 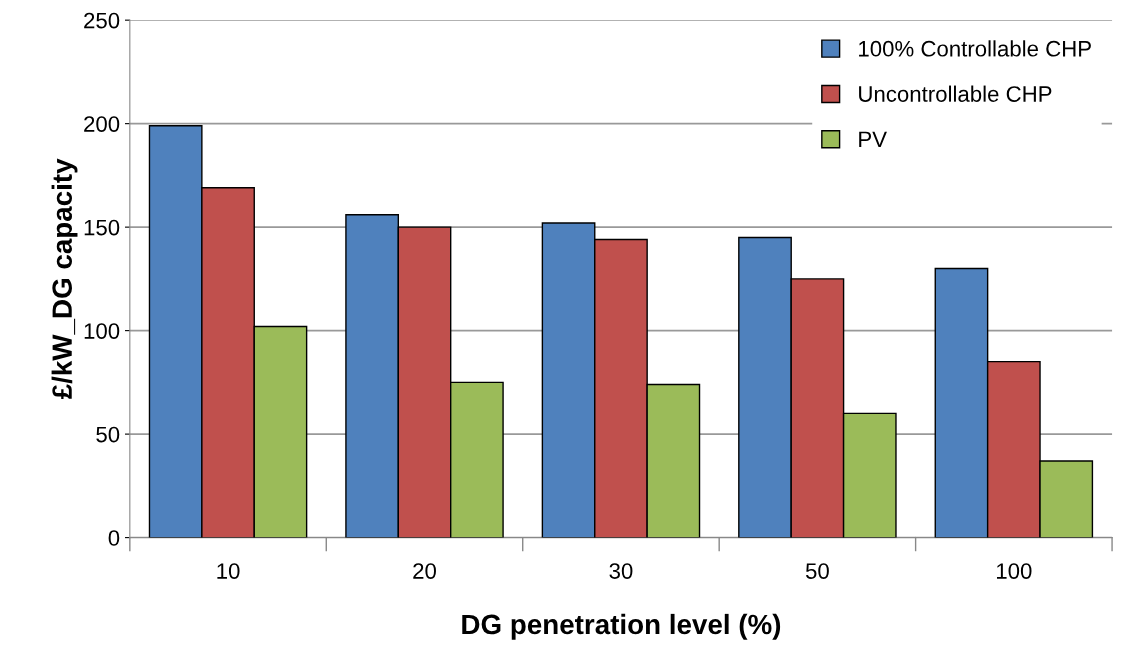 I want to click on y-tick-label: 0, so click(x=114, y=538).